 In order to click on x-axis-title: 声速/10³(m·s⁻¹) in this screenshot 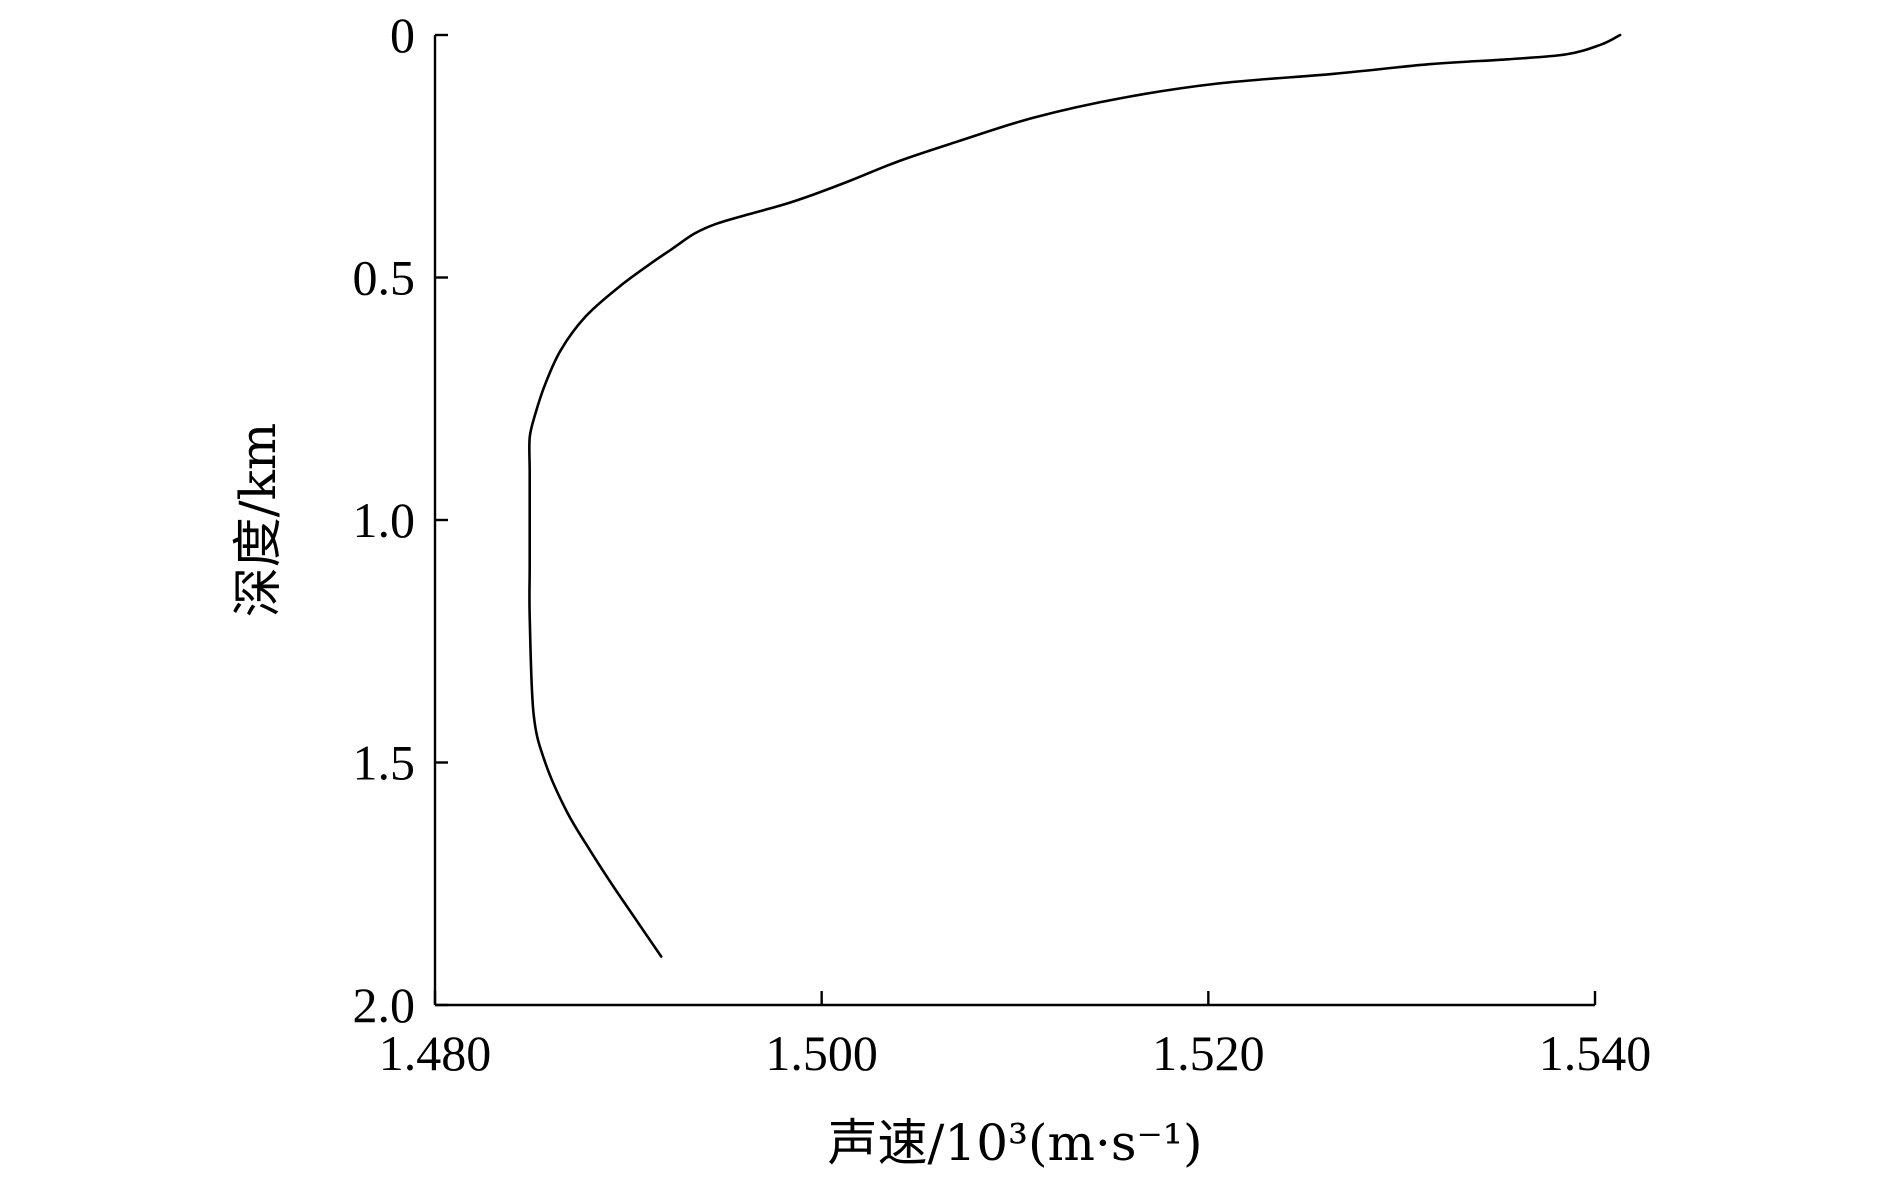, I will do `click(1015, 1143)`.